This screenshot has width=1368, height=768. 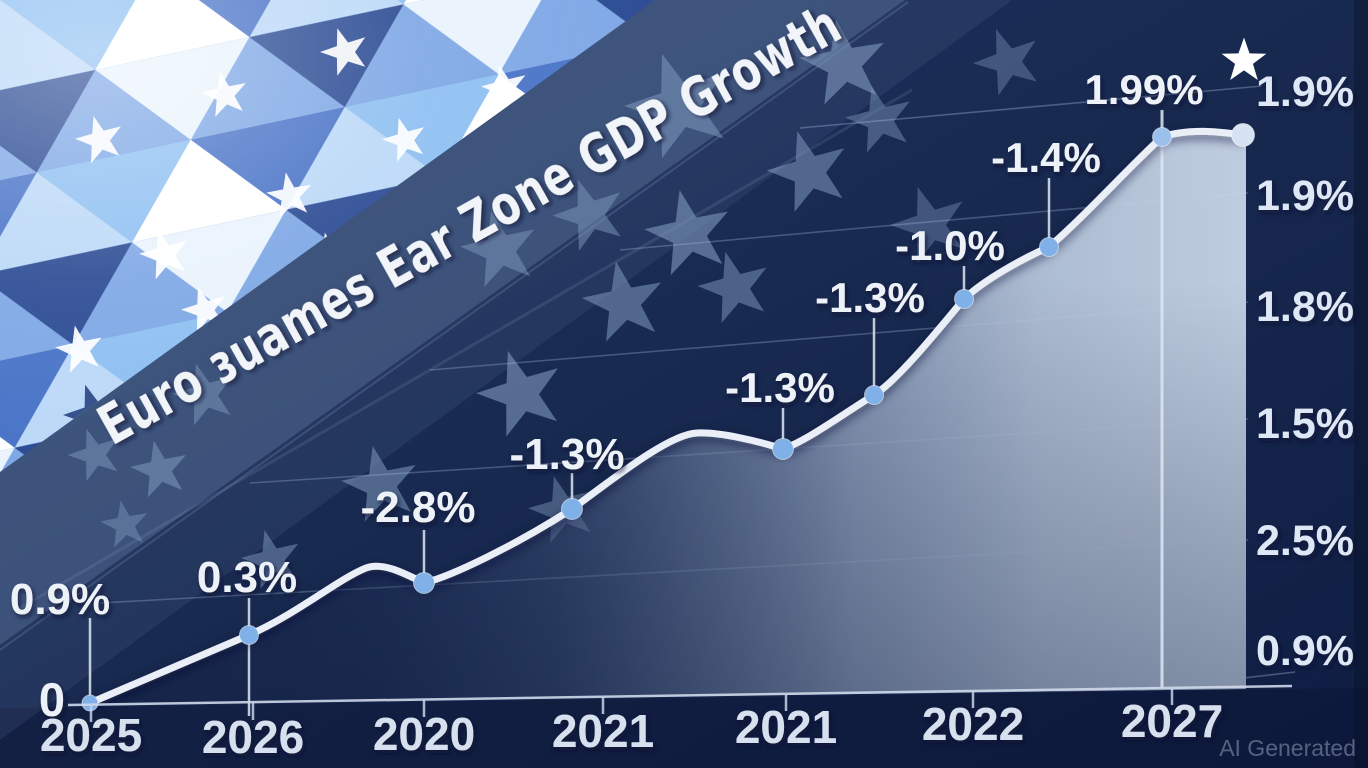 I want to click on point-label: 1.99%, so click(x=1143, y=89).